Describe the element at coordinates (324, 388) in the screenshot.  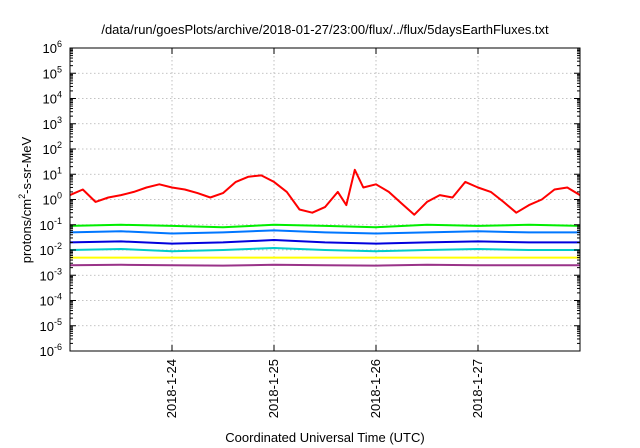
I see `x-tick-labels: 2018-1-24 2018-1-25 2018-1-26 2018-1-27` at that location.